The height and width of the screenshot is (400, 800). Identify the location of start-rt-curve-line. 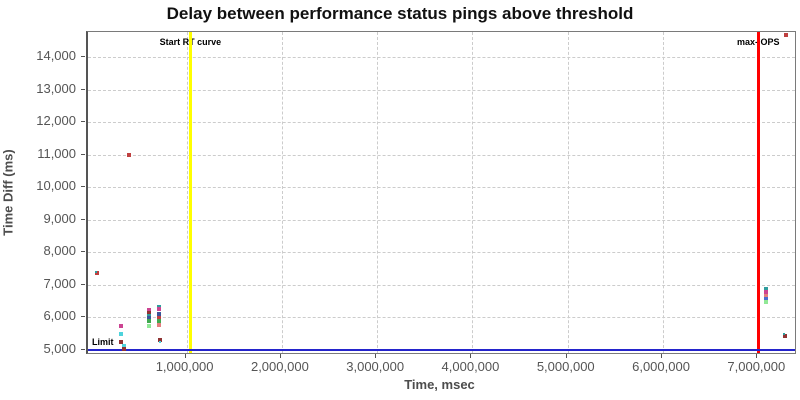
(191, 192).